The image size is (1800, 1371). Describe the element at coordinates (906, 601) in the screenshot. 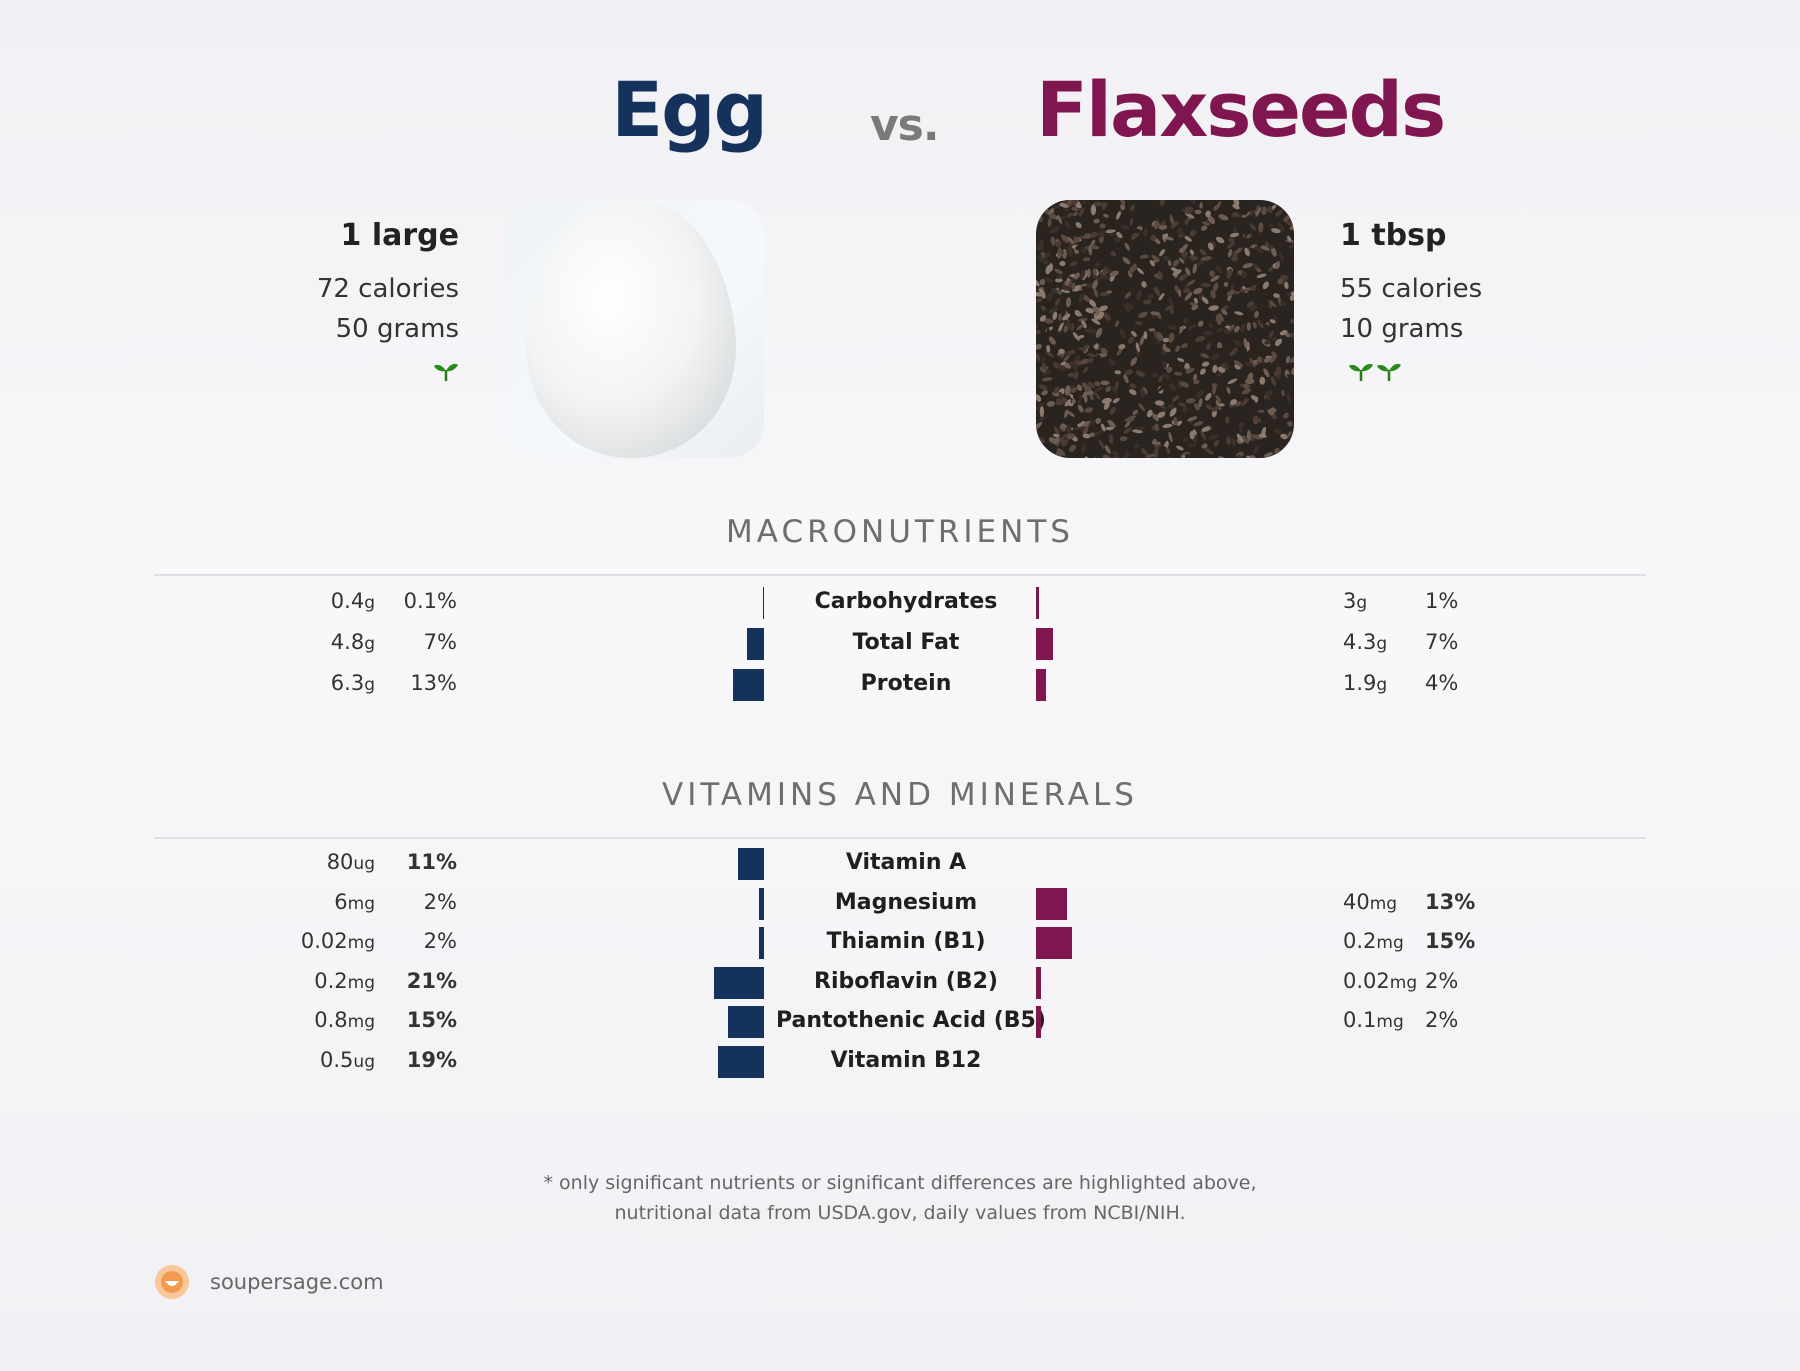

I see `nutrient-label: Carbohydrates` at that location.